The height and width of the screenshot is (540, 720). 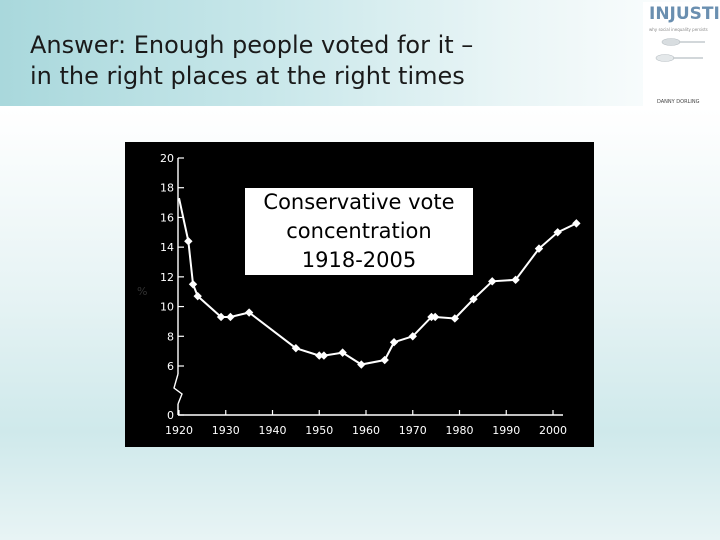 I want to click on x-tick-label-1970: 1970, so click(x=413, y=430).